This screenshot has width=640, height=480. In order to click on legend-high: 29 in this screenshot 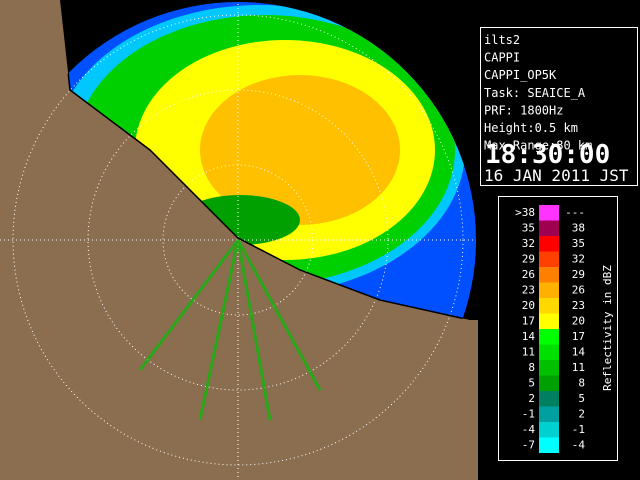, I will do `click(578, 274)`.